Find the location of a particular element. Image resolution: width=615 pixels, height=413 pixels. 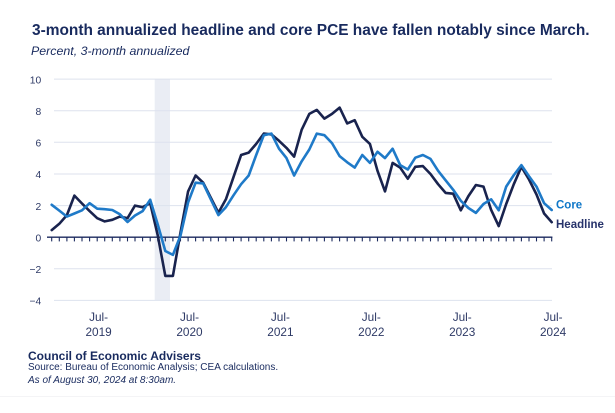

svg-text: Core is located at coordinates (569, 205).